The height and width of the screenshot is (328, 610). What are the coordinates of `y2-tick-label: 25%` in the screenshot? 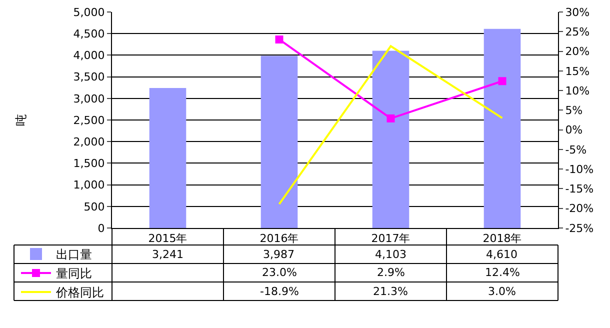 It's located at (577, 31).